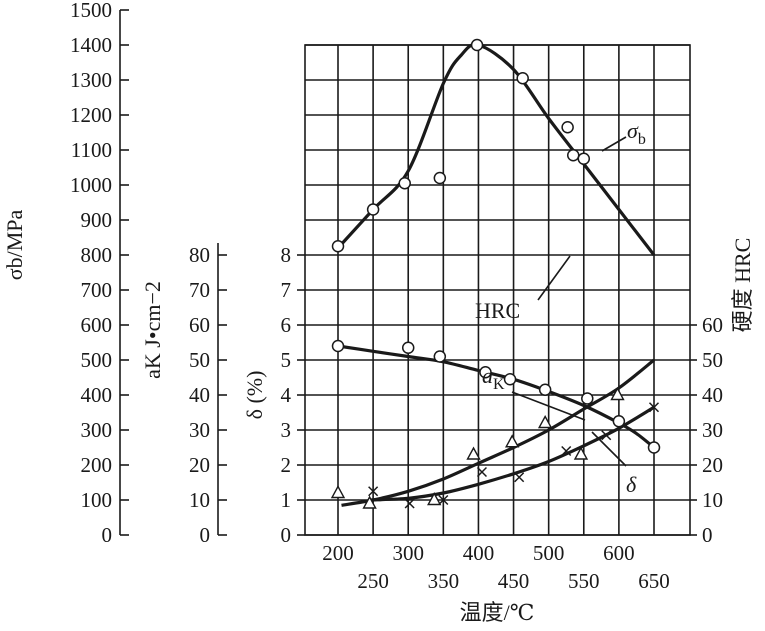 The width and height of the screenshot is (765, 631). I want to click on ak-series-label: aK, so click(493, 378).